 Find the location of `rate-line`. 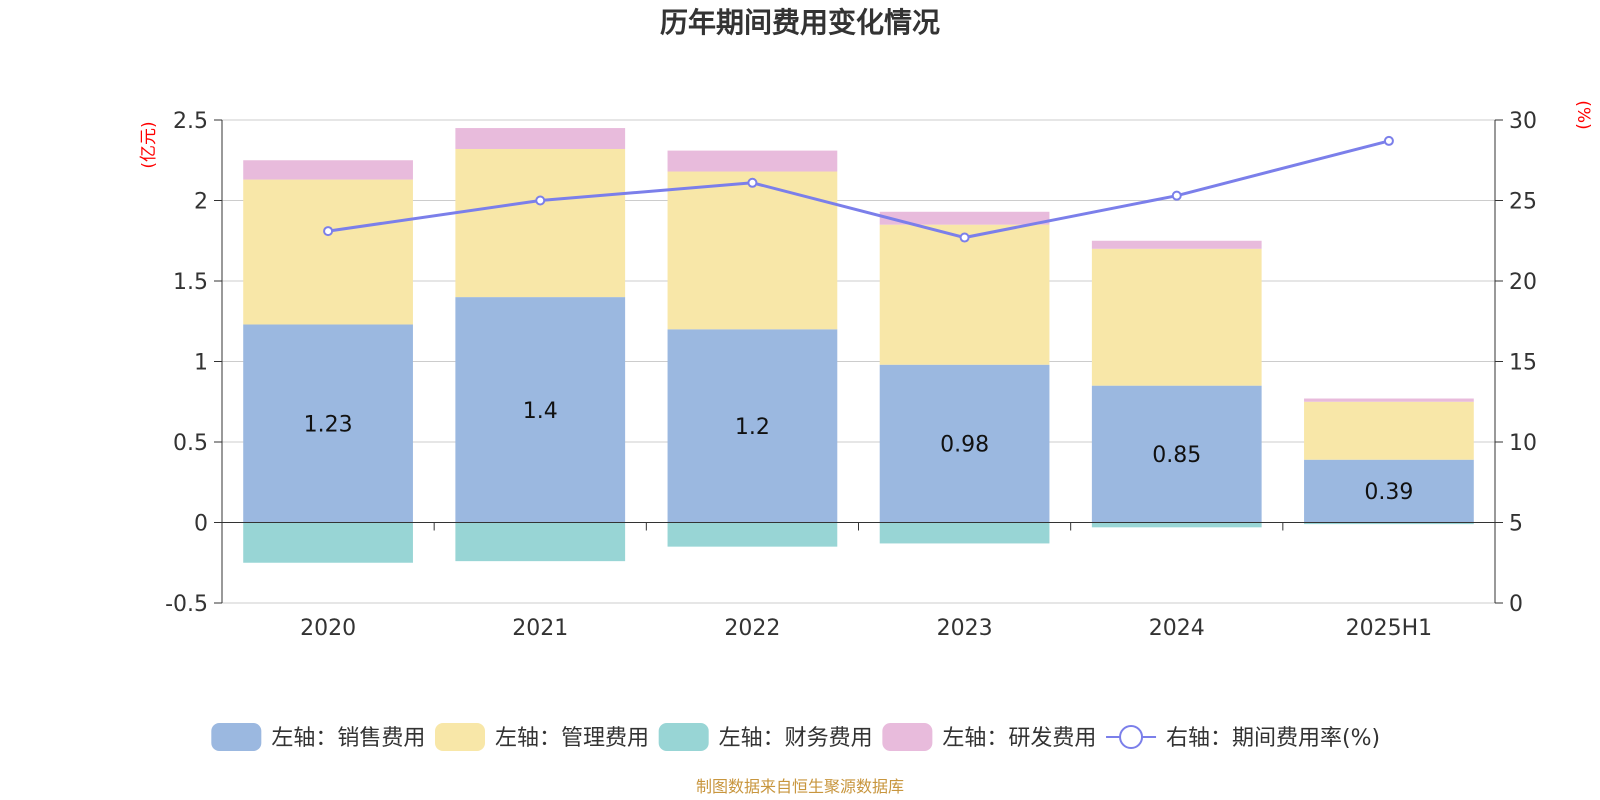

rate-line is located at coordinates (858, 189).